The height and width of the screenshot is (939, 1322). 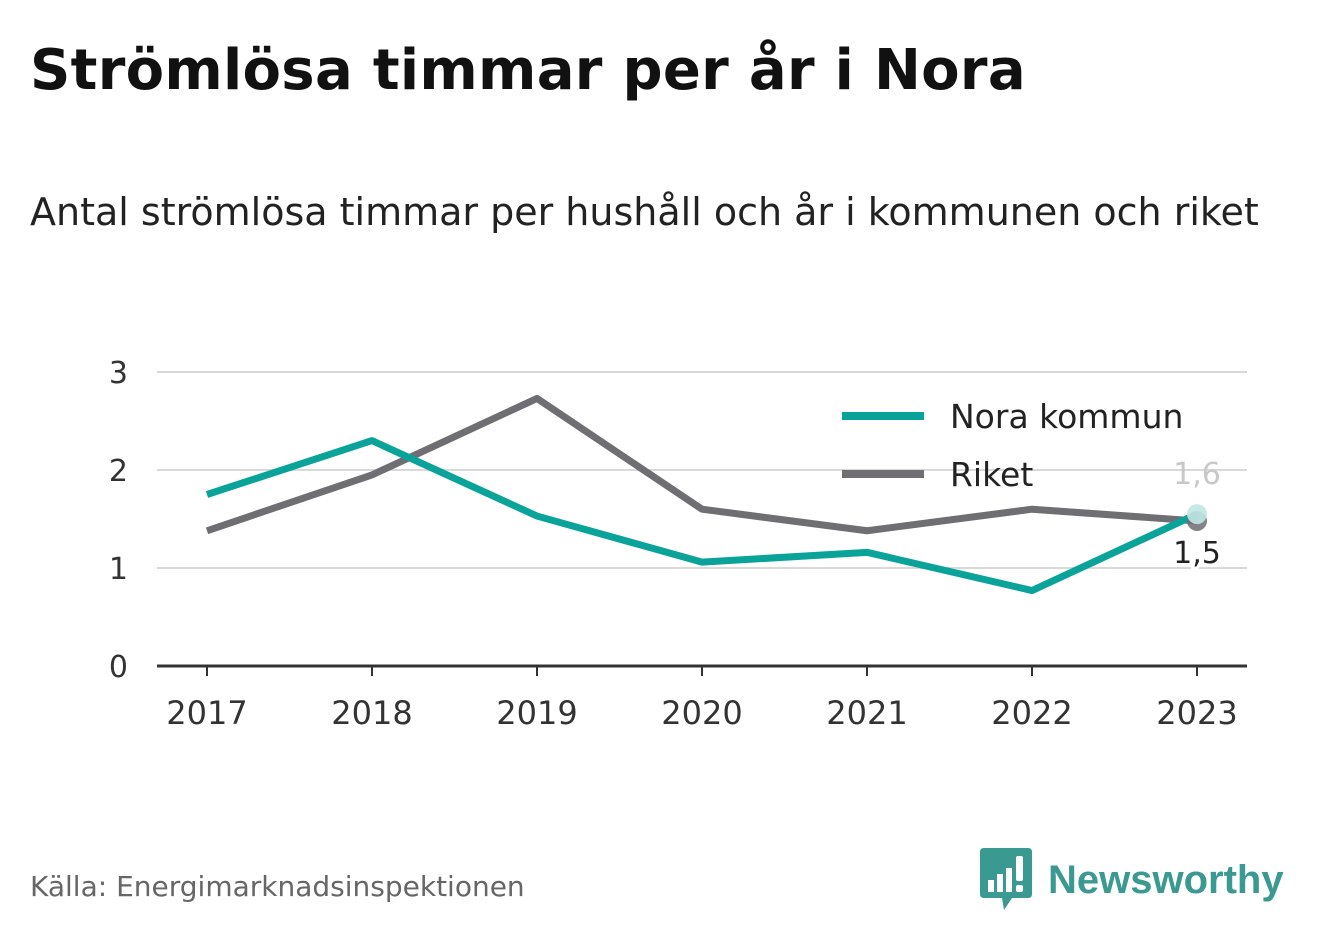 What do you see at coordinates (991, 474) in the screenshot?
I see `legend-label-riket: Riket` at bounding box center [991, 474].